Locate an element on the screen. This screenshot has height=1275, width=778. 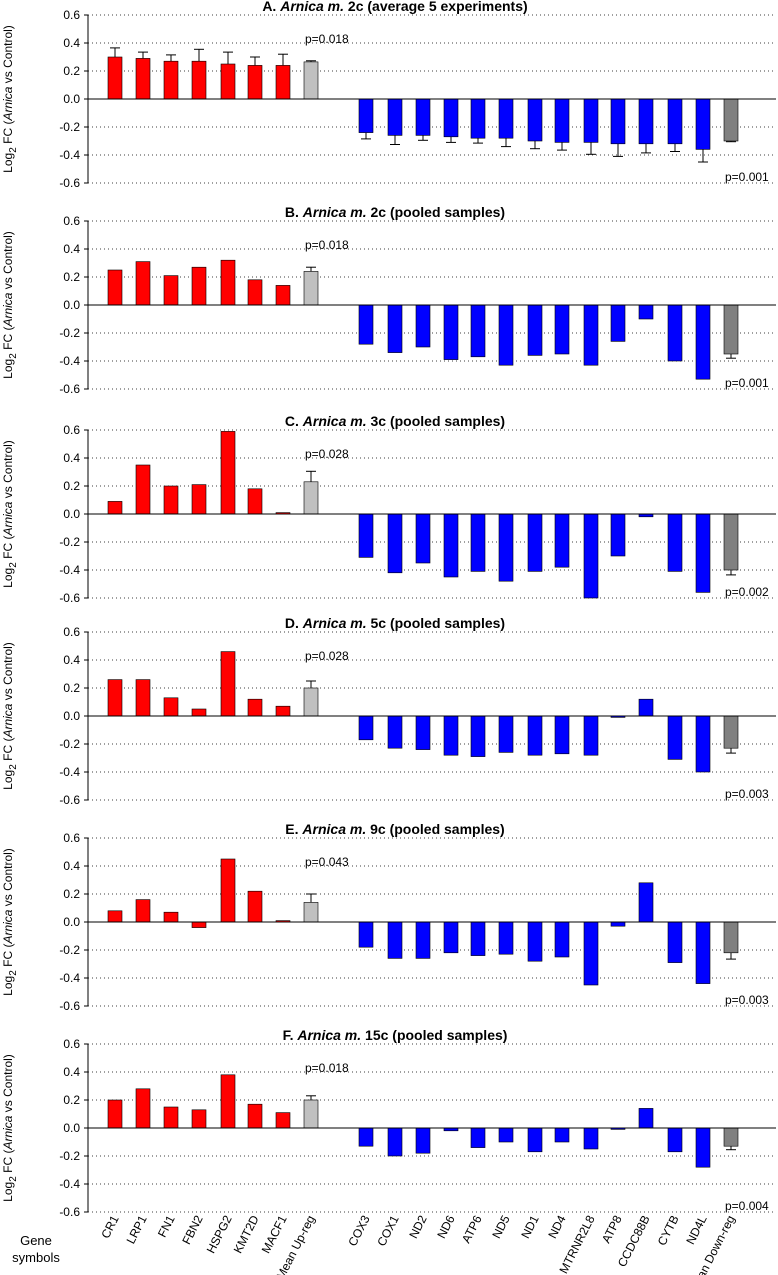
y-tick-label: 0.6 is located at coordinates (71, 838).